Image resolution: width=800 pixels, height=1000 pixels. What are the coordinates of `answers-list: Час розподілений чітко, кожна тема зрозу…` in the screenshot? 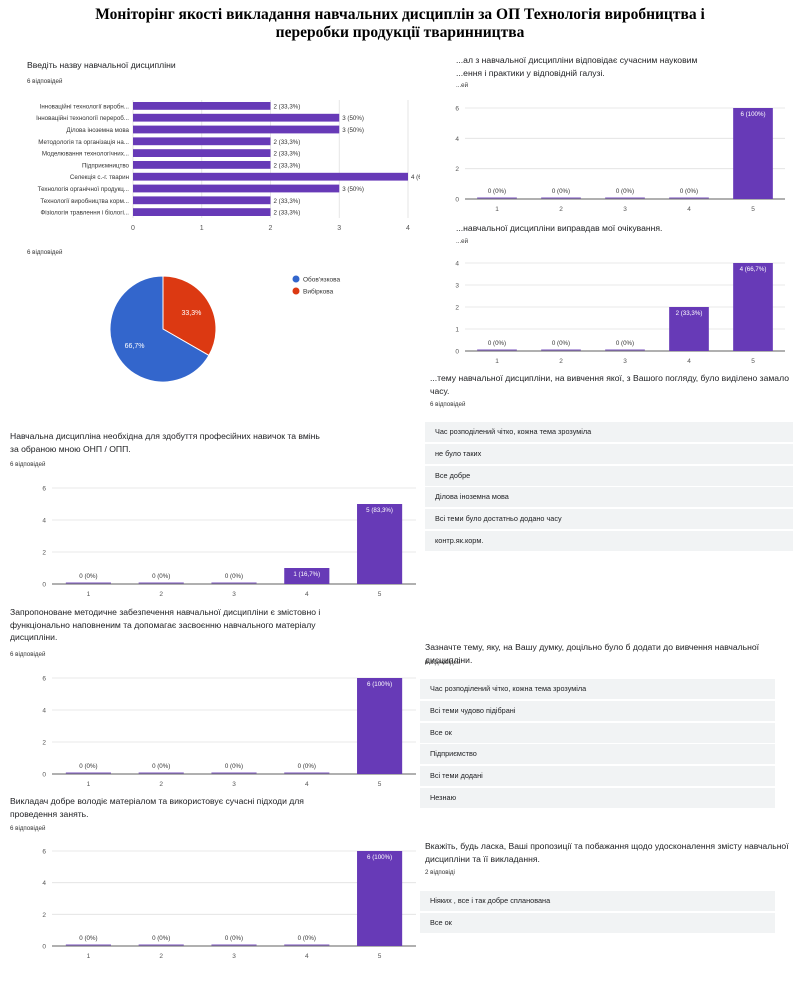 It's located at (597, 744).